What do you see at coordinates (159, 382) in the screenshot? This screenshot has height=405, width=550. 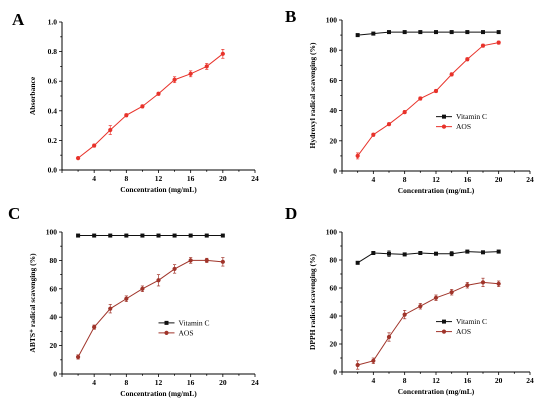 I see `x-tick-label: 12` at bounding box center [159, 382].